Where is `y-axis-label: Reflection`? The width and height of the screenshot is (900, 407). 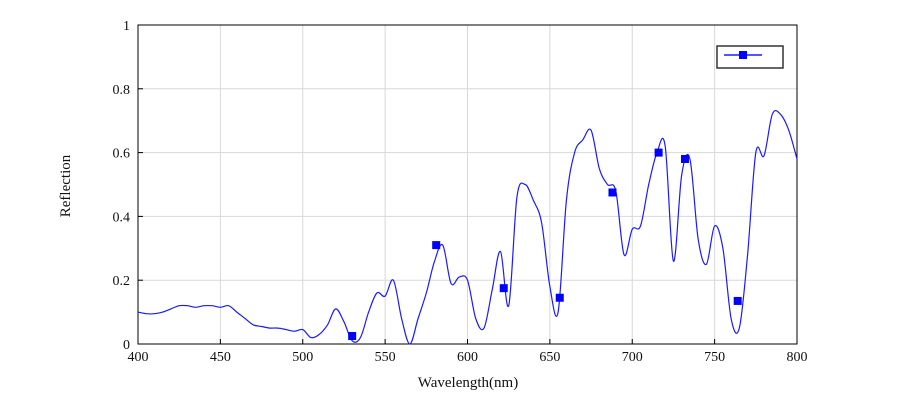
y-axis-label: Reflection is located at coordinates (66, 185).